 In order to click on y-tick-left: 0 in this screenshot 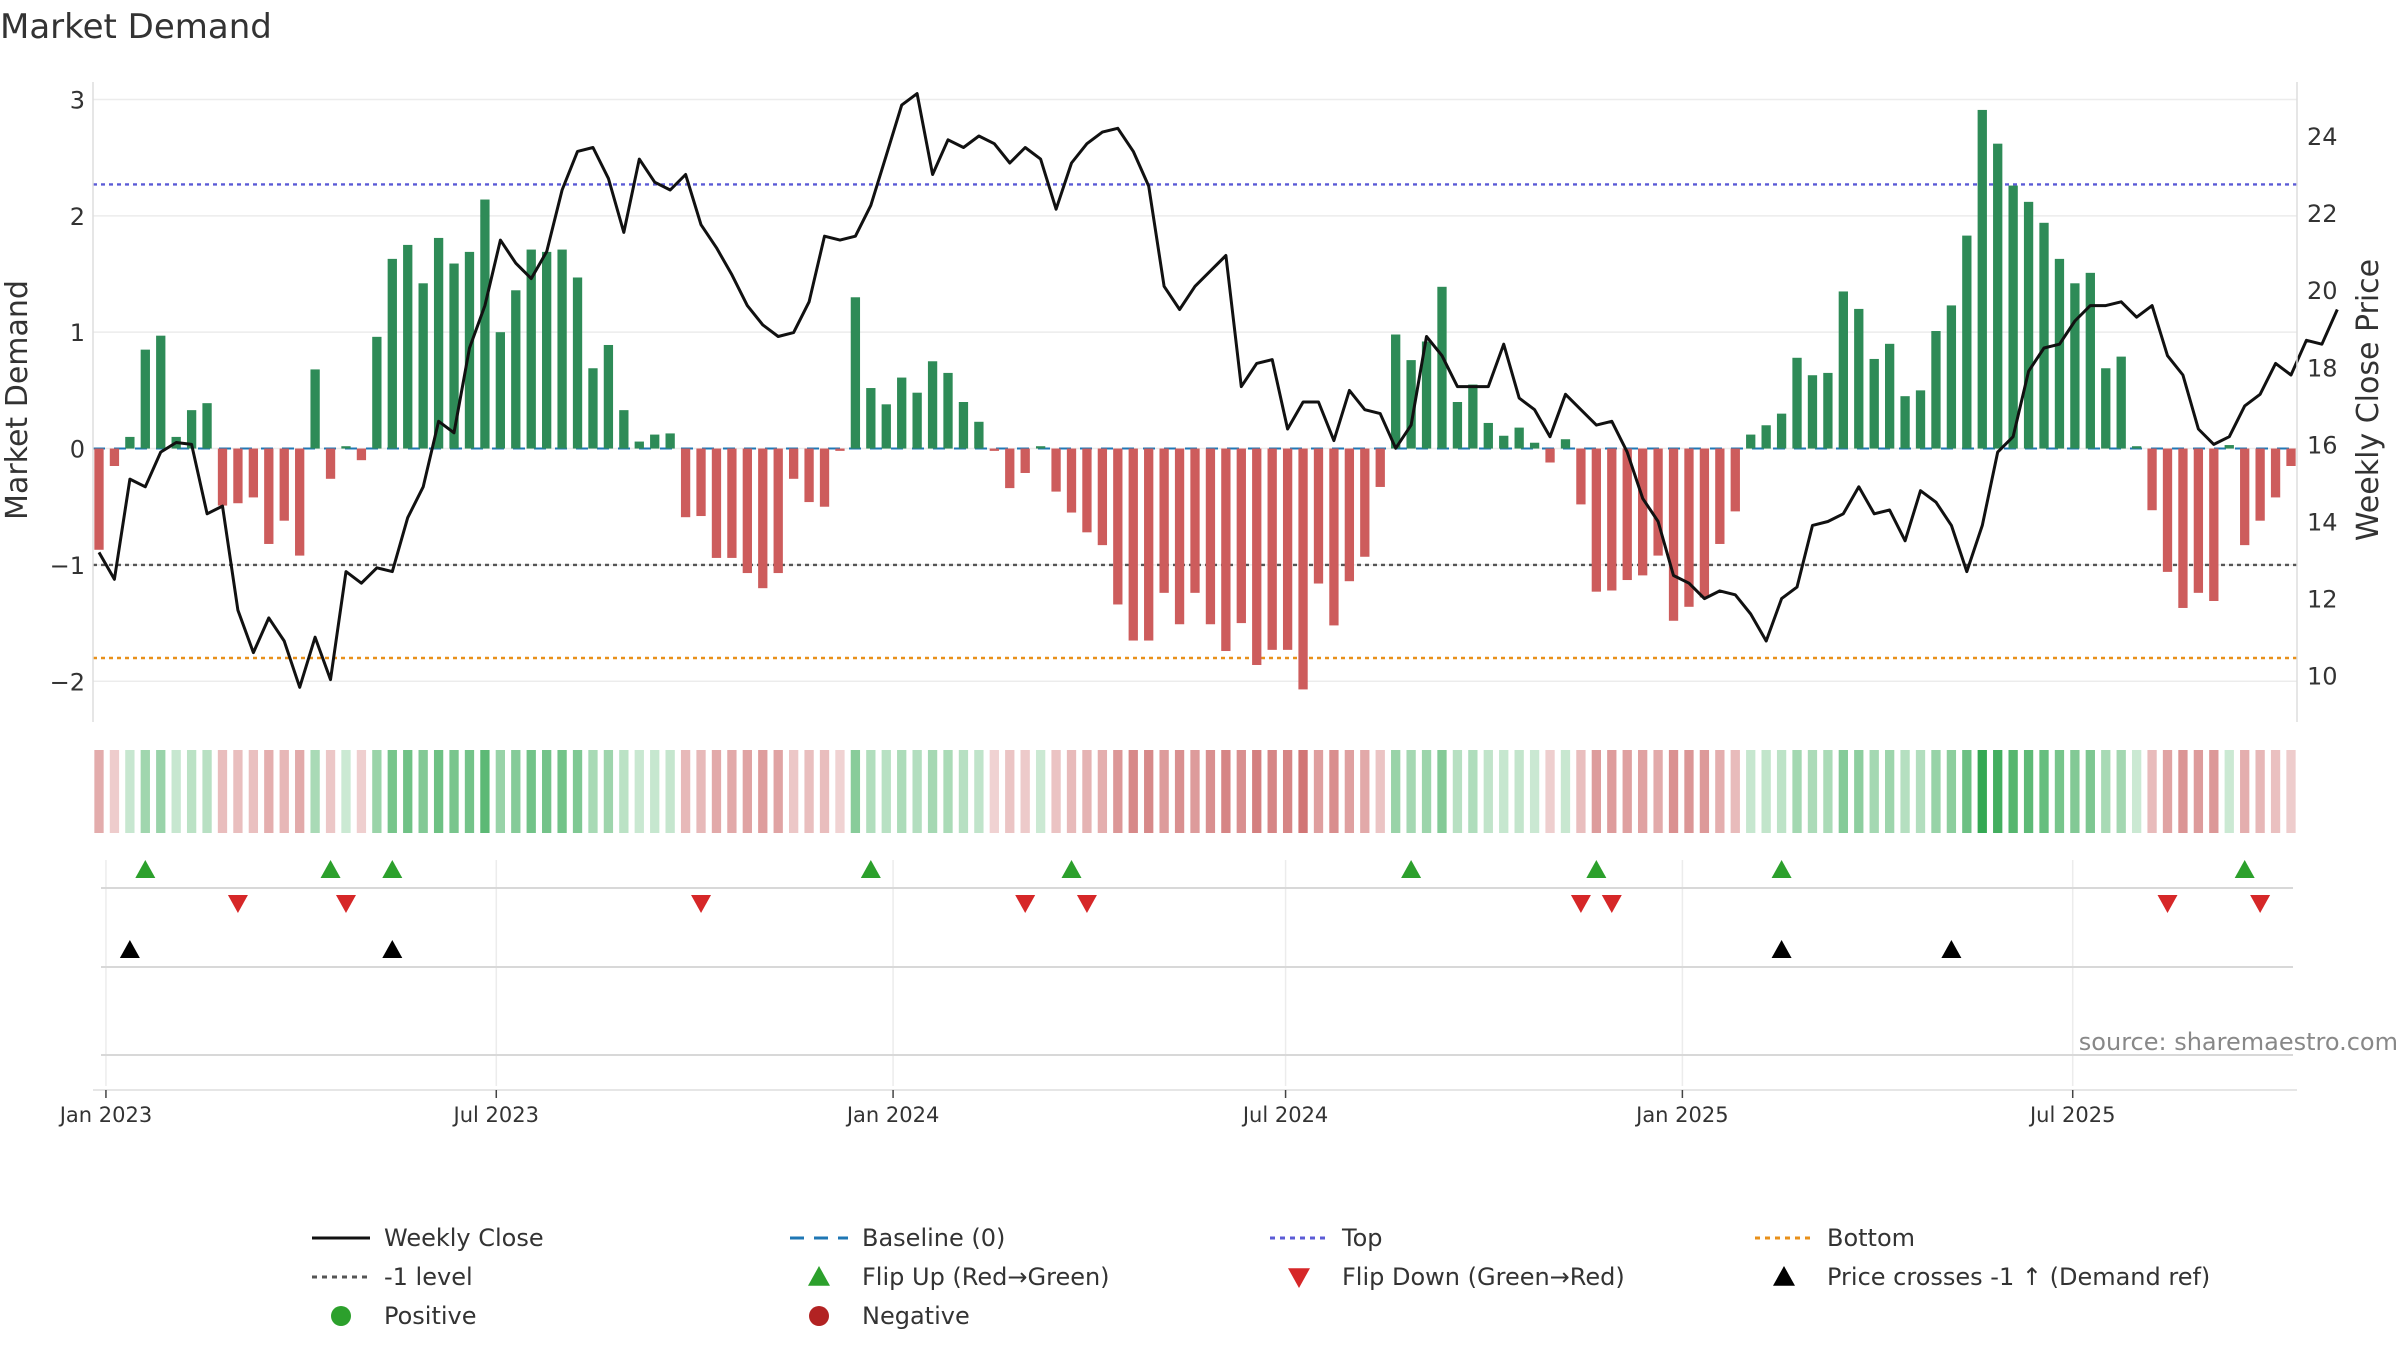, I will do `click(77, 450)`.